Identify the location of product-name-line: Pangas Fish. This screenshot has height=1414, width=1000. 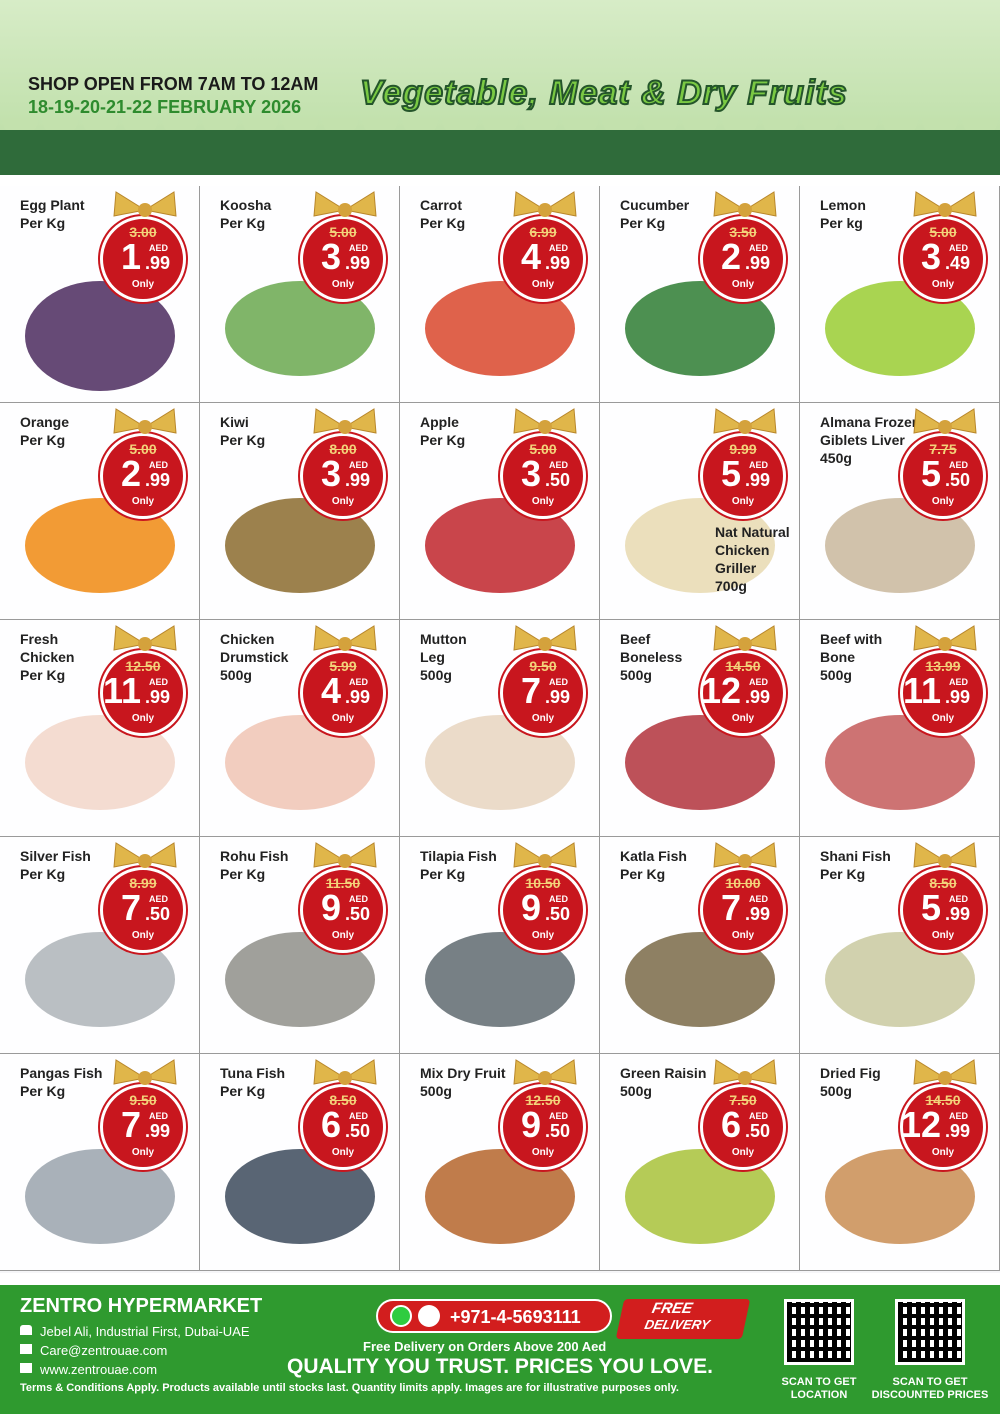
(61, 1073).